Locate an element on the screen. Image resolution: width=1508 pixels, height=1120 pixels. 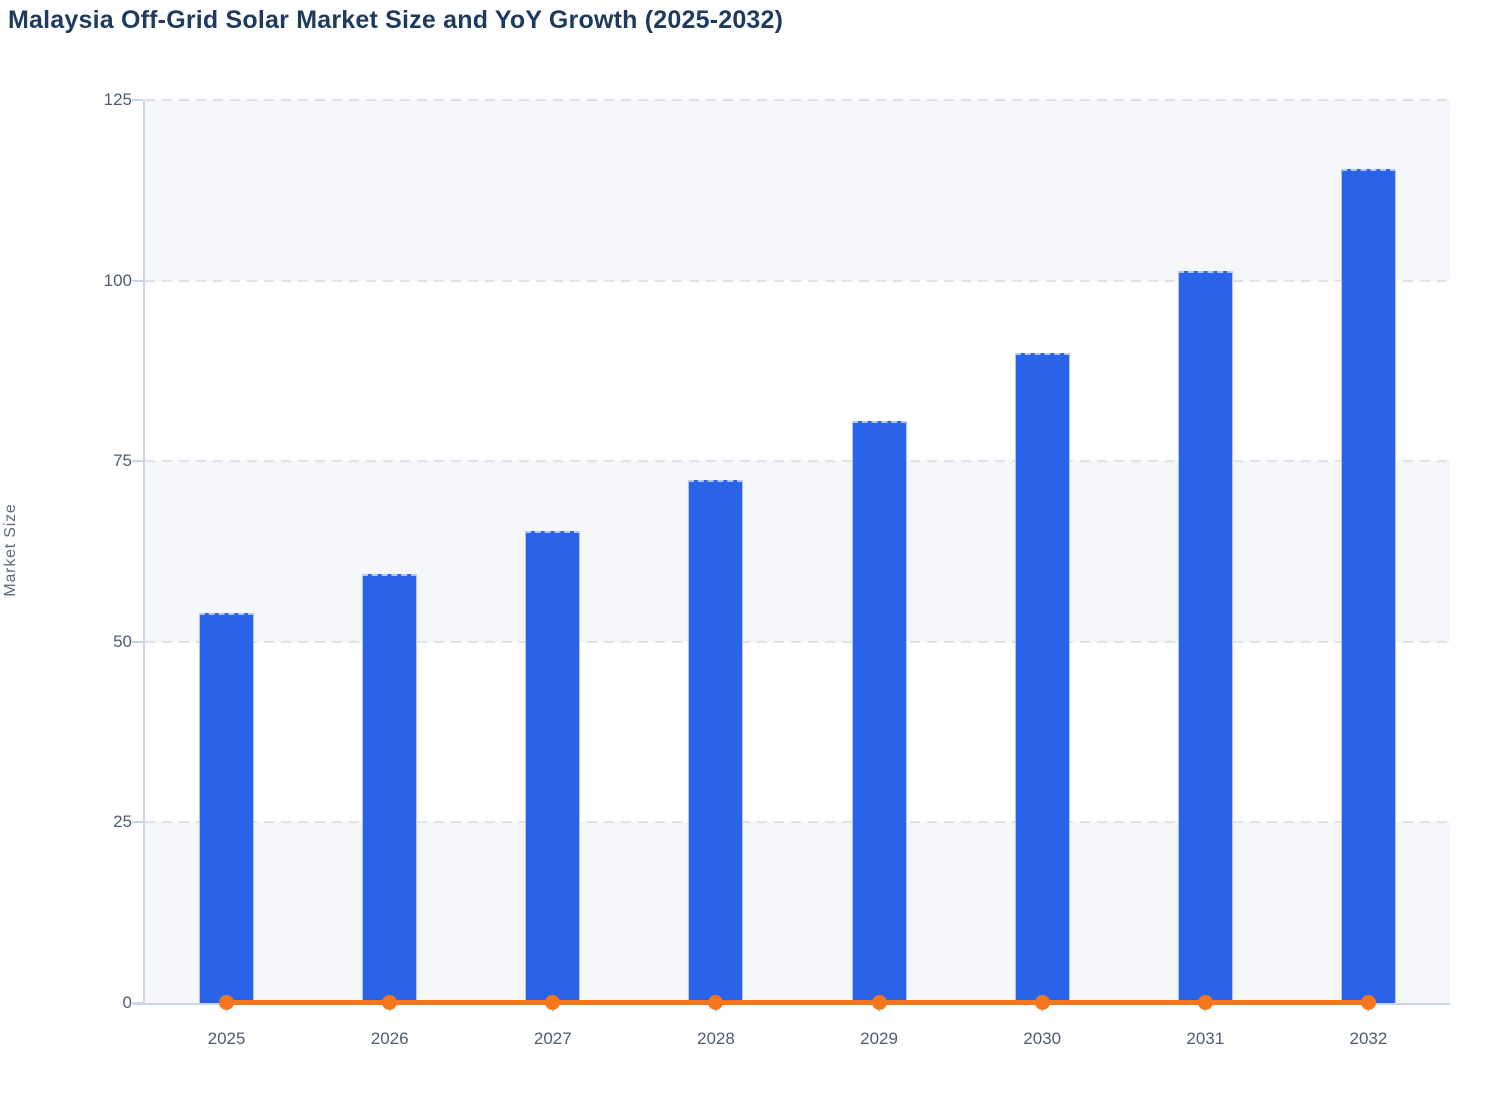
y-axis-title: Market Size is located at coordinates (10, 550).